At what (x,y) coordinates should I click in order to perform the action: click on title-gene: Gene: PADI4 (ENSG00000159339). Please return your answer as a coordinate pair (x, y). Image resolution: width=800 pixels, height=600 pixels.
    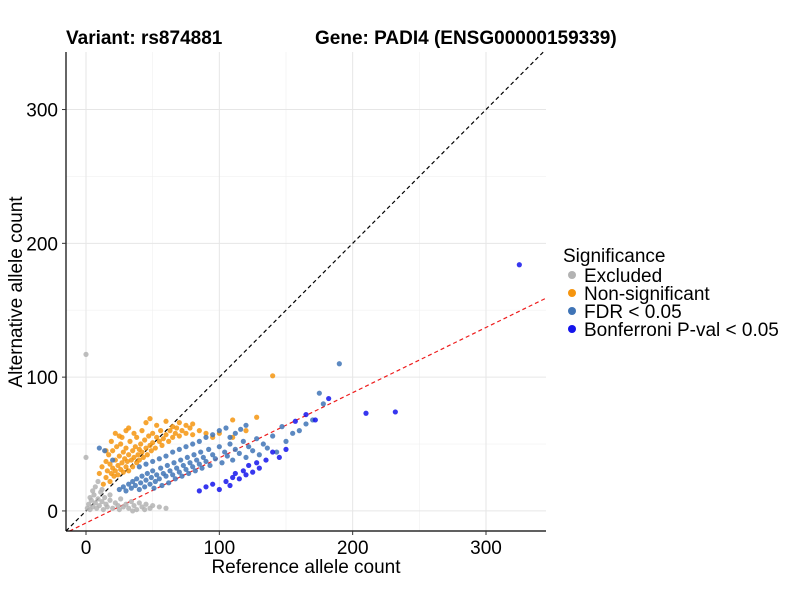
    Looking at the image, I should click on (466, 38).